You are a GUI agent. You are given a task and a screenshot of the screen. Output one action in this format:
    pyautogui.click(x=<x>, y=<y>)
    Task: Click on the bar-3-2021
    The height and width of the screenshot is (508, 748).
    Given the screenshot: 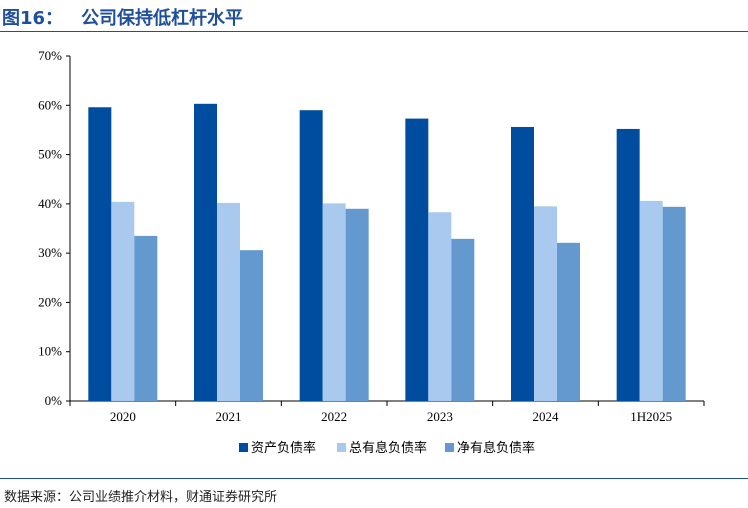 What is the action you would take?
    pyautogui.click(x=251, y=325)
    